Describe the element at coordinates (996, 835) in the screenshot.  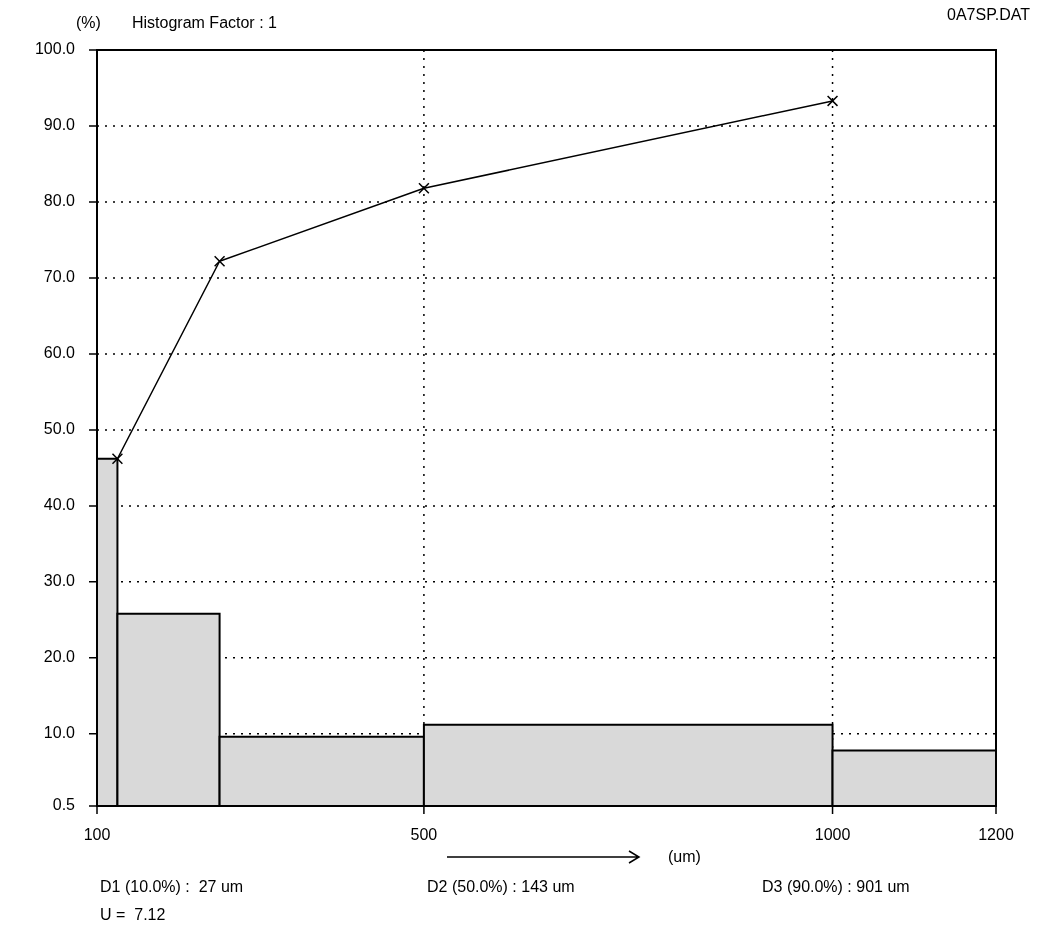
I see `x-tick-label: 1200` at that location.